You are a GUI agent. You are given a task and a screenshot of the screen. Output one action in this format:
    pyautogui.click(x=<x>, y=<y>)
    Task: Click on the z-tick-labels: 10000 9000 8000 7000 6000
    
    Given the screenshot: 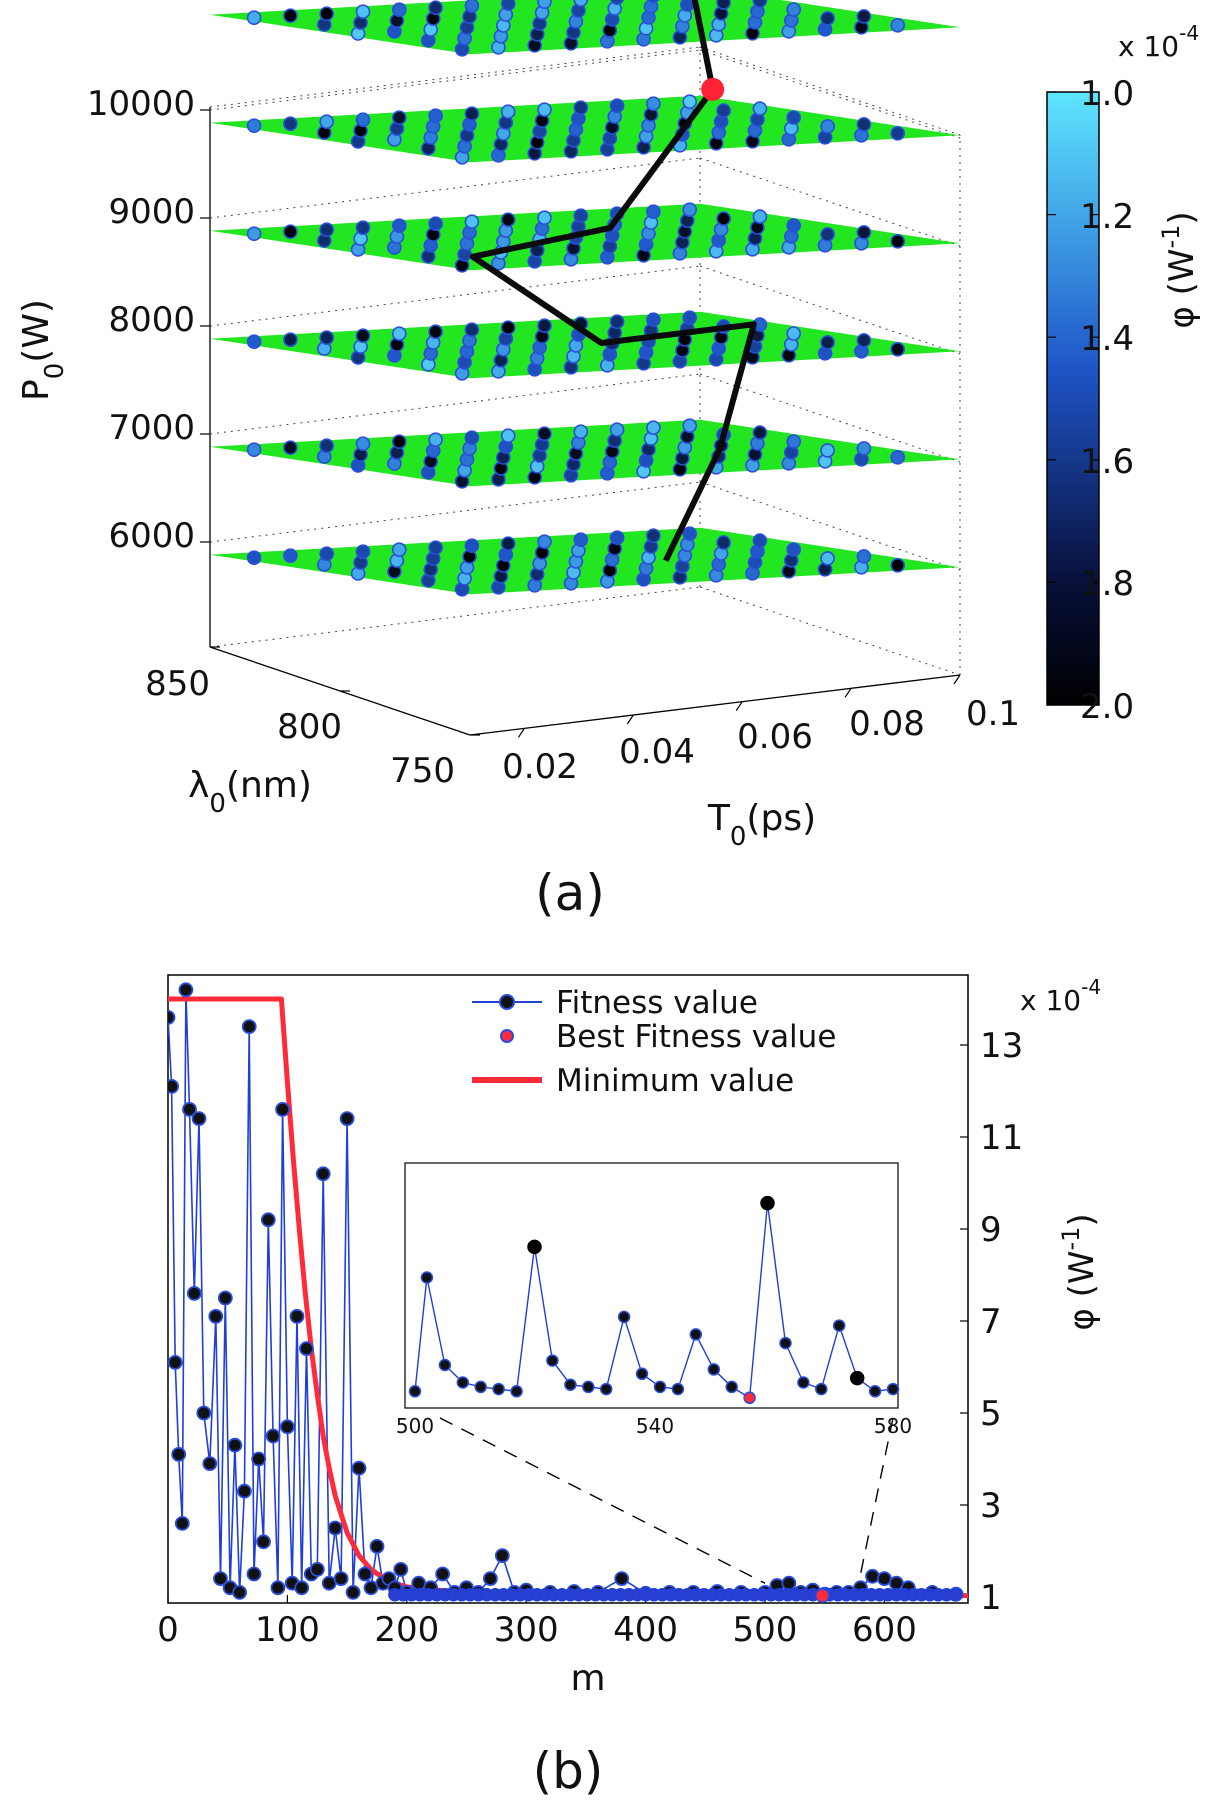 What is the action you would take?
    pyautogui.click(x=141, y=320)
    